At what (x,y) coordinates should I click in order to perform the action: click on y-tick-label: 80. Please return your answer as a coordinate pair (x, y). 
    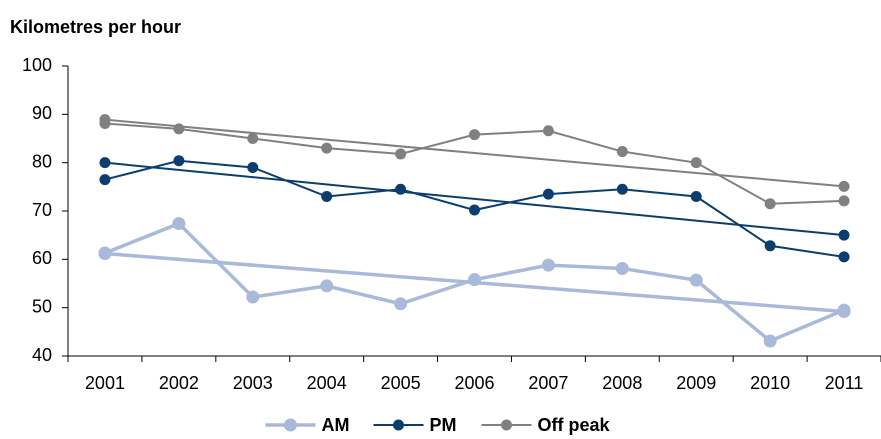
    Looking at the image, I should click on (42, 161).